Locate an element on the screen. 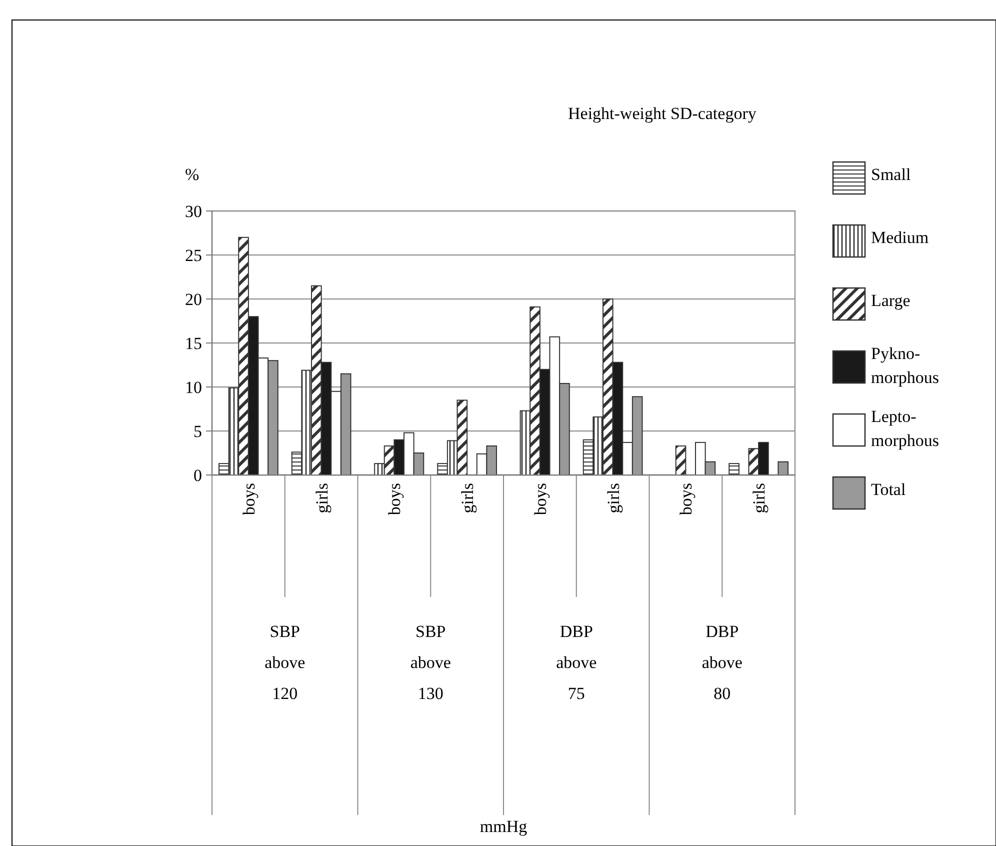  y-tick-label: 5 is located at coordinates (198, 431).